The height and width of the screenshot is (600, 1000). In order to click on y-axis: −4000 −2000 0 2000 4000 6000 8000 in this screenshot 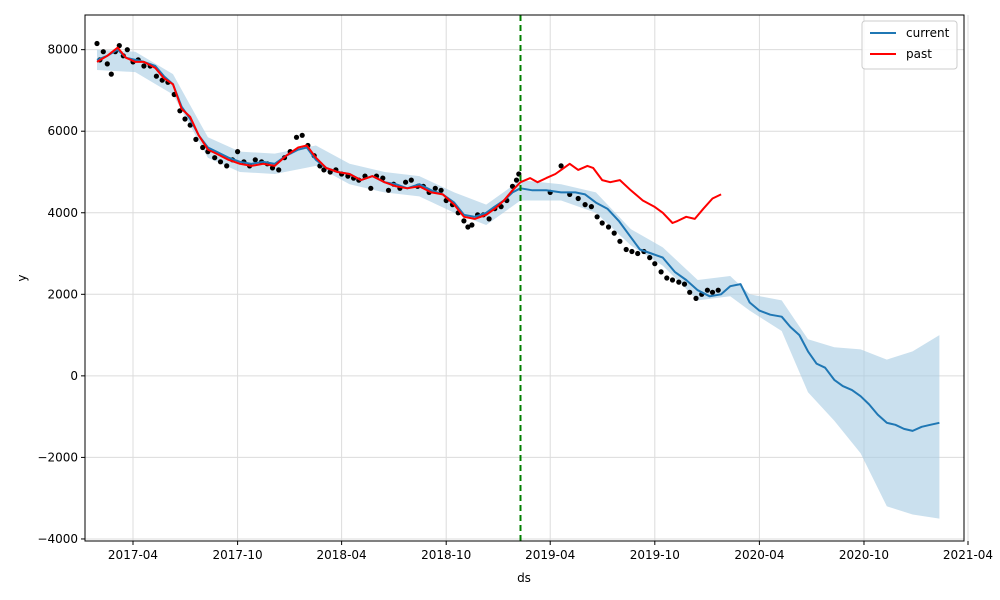, I will do `click(61, 294)`.